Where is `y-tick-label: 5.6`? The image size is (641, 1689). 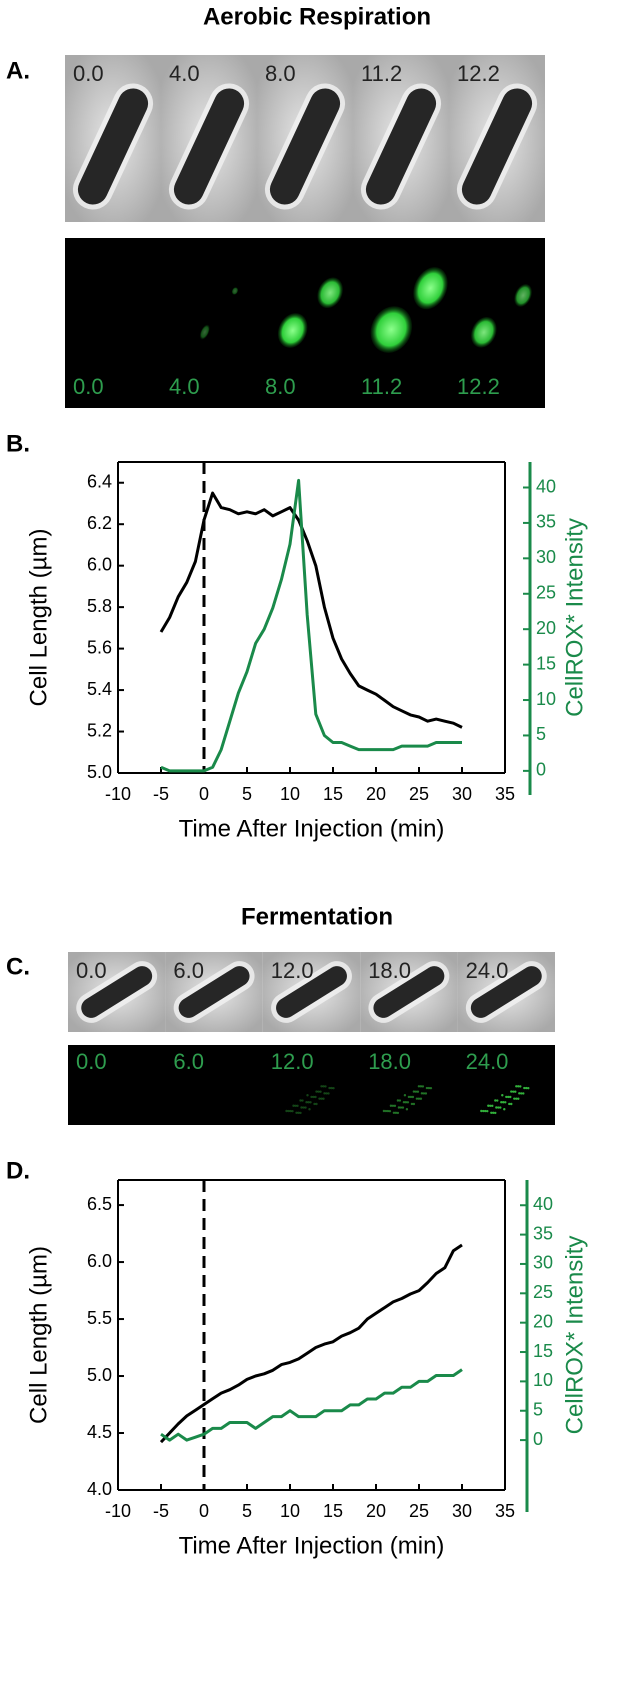 y-tick-label: 5.6 is located at coordinates (99, 647).